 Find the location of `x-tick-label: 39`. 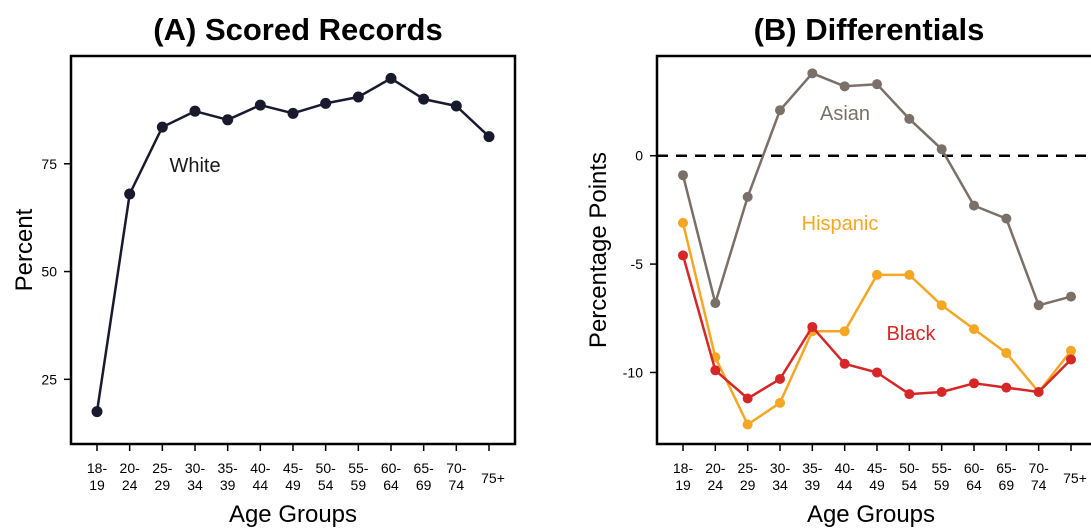

x-tick-label: 39 is located at coordinates (813, 485).